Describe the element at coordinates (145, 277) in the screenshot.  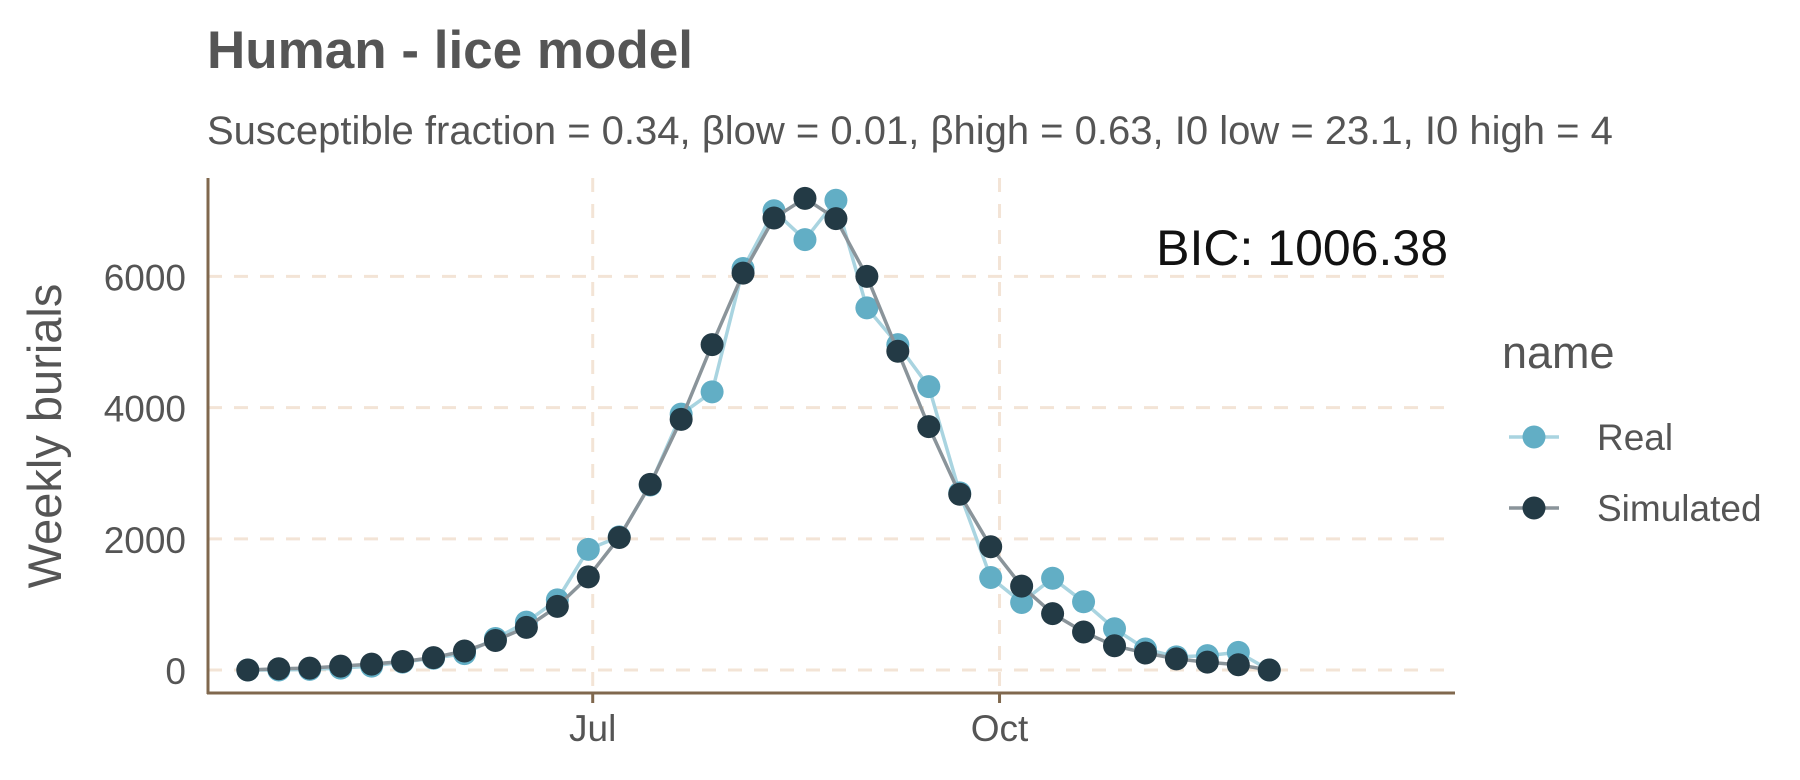
I see `y-tick-label: 6000` at that location.